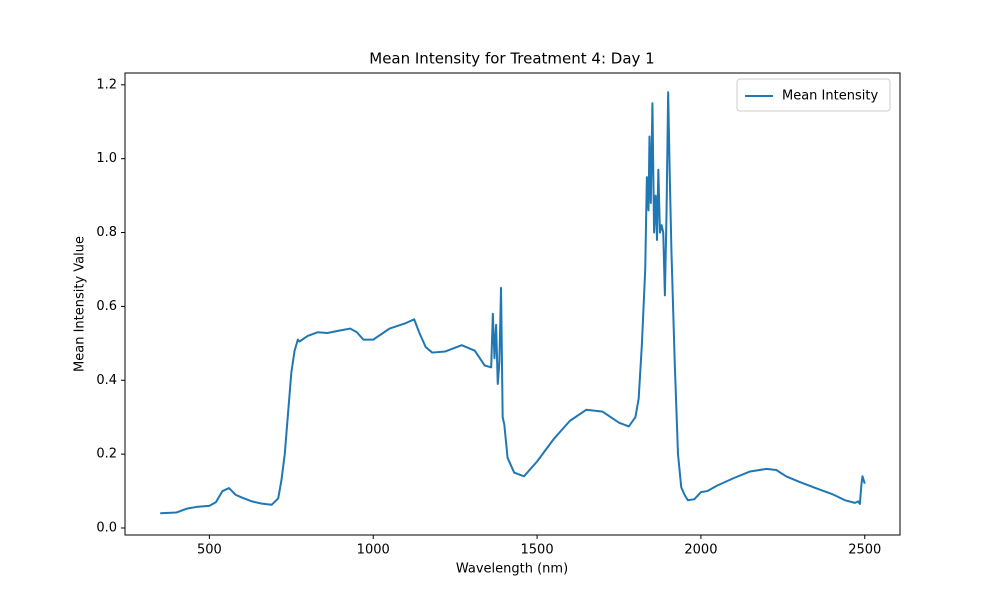  I want to click on y-tick-label: 0.4, so click(106, 380).